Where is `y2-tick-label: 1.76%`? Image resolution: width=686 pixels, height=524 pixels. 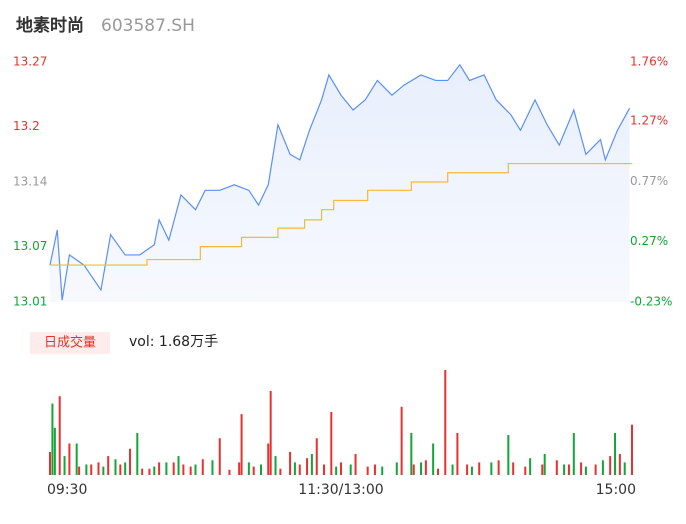
y2-tick-label: 1.76% is located at coordinates (649, 62).